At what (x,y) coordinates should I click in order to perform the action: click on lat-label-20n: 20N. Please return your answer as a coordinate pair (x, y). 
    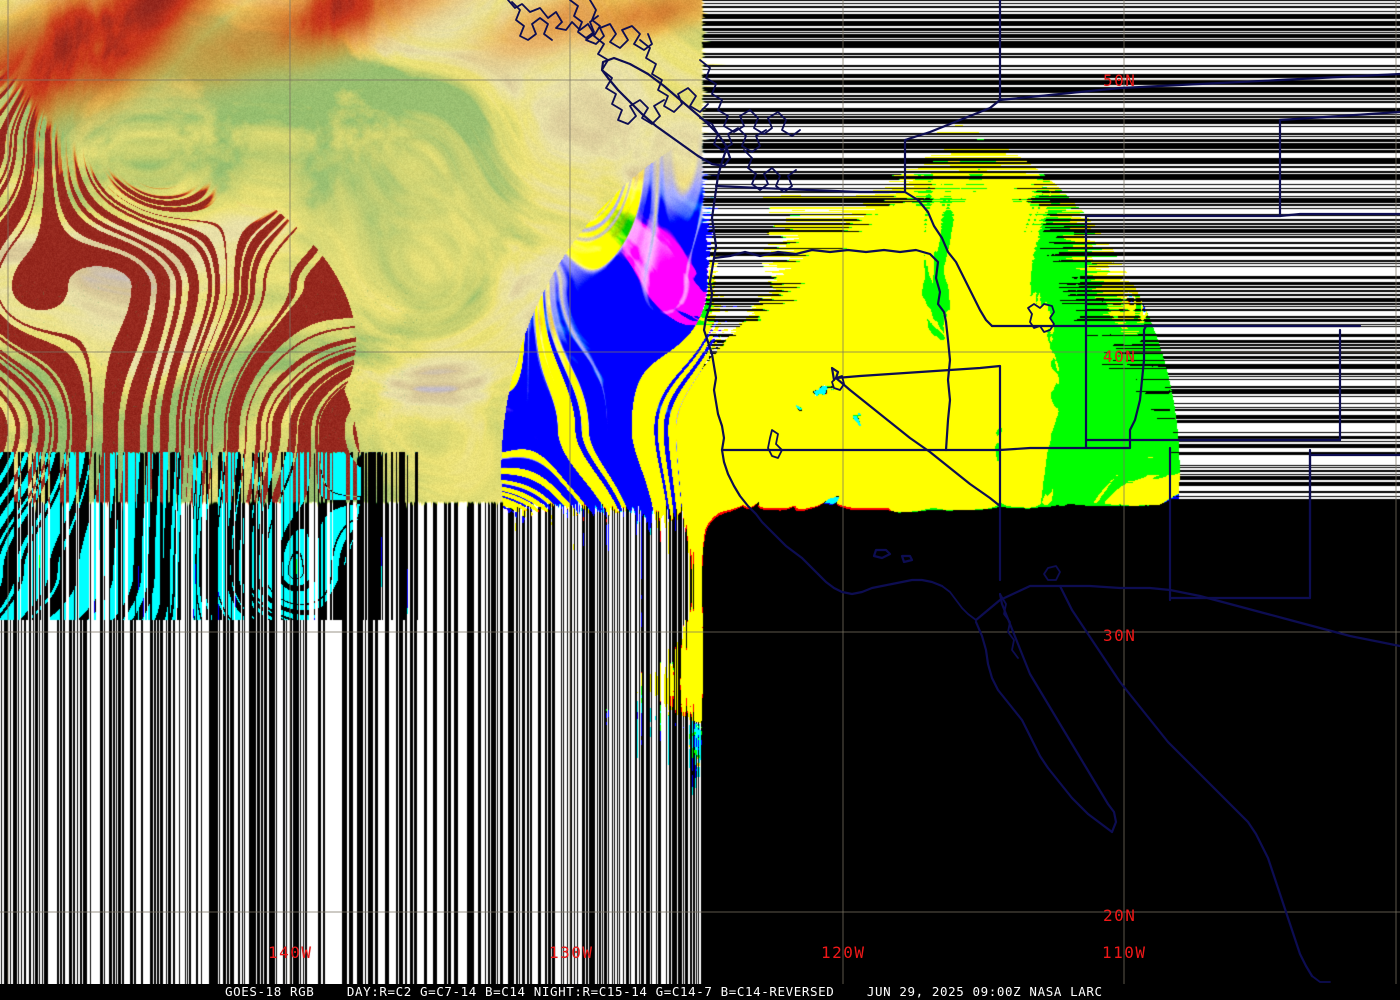
    Looking at the image, I should click on (1120, 915).